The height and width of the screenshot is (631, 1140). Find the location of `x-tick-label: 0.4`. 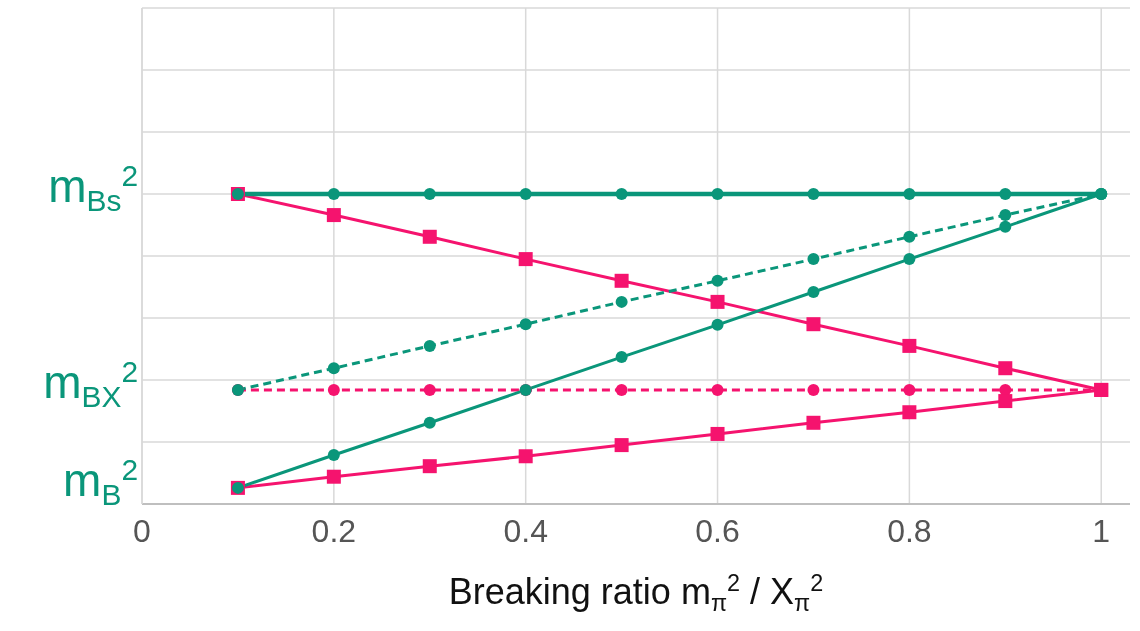

x-tick-label: 0.4 is located at coordinates (525, 531).